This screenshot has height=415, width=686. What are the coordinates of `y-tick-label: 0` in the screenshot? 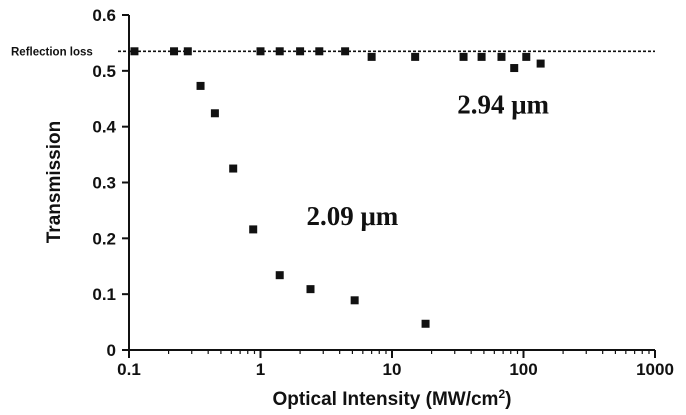 It's located at (111, 350).